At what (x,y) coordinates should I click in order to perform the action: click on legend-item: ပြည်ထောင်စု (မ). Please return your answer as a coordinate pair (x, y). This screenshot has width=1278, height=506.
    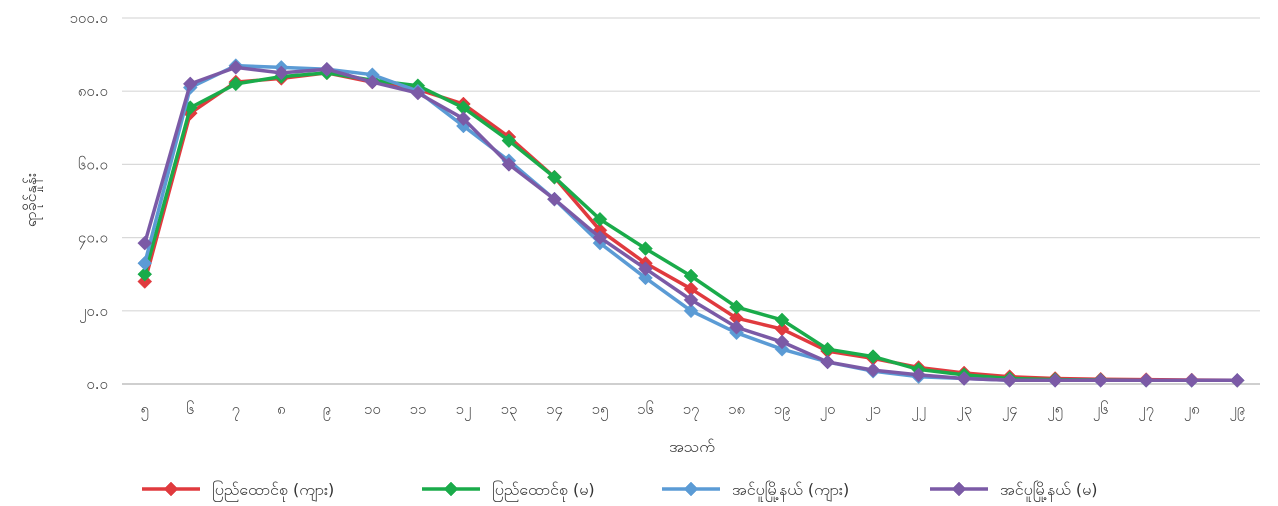
    Looking at the image, I should click on (508, 491).